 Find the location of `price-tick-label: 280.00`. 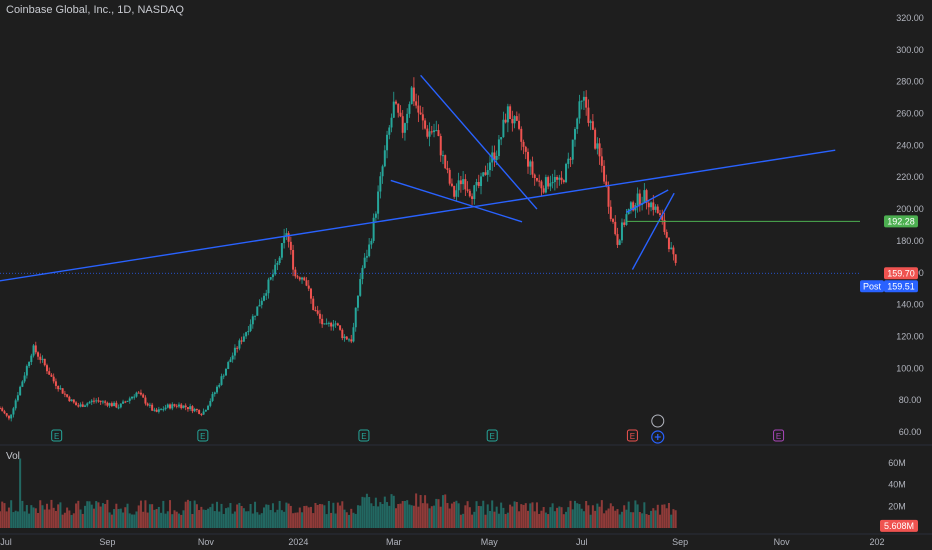

price-tick-label: 280.00 is located at coordinates (910, 82).